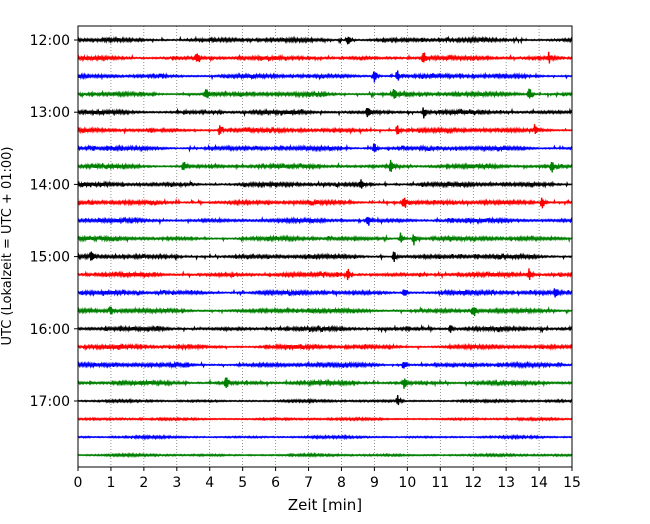 The height and width of the screenshot is (524, 650). Describe the element at coordinates (341, 483) in the screenshot. I see `x-tick-label: 8` at that location.